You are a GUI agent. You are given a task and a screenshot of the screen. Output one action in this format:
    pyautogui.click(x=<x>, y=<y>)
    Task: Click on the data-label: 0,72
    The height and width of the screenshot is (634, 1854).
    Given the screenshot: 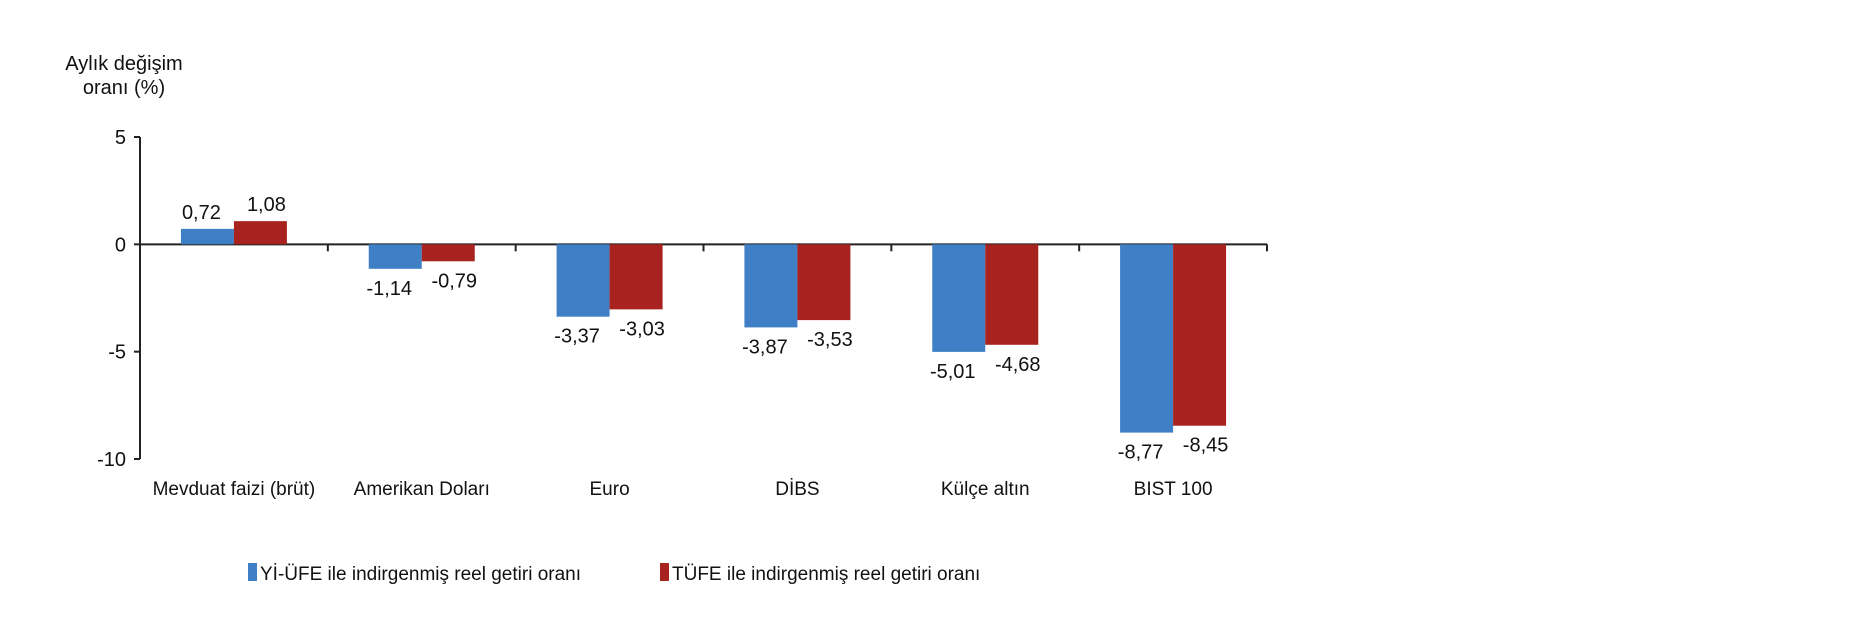 What is the action you would take?
    pyautogui.click(x=201, y=213)
    